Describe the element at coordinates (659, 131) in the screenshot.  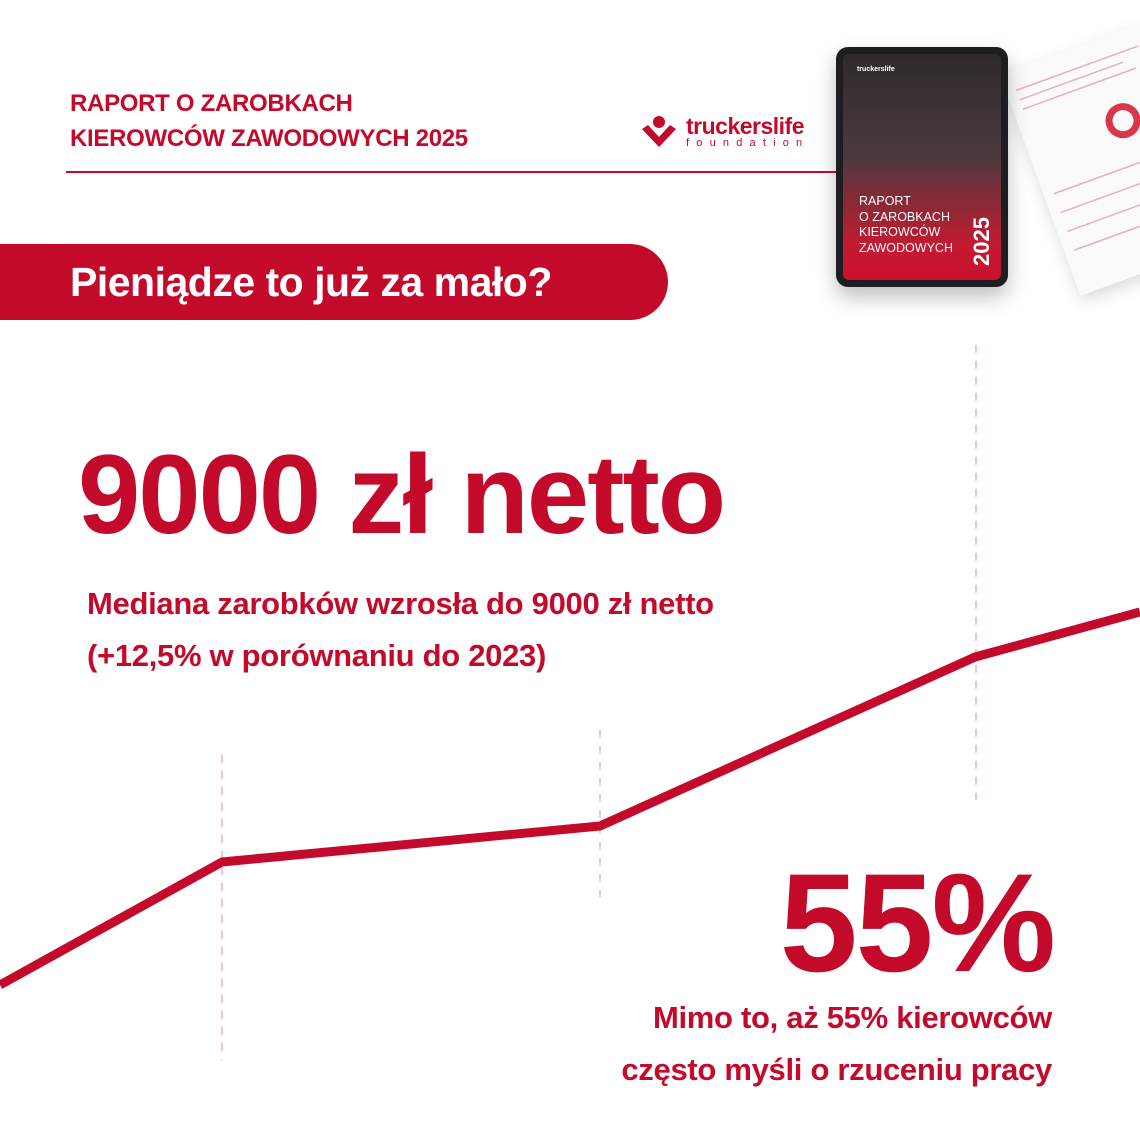
I see `heart-person-icon` at that location.